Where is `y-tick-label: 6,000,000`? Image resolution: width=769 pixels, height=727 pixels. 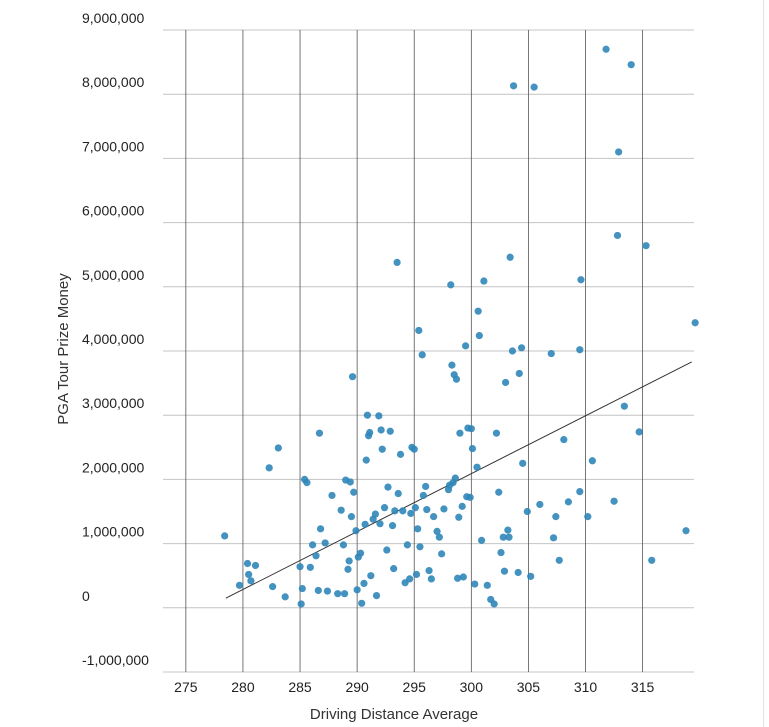 y-tick-label: 6,000,000 is located at coordinates (113, 211).